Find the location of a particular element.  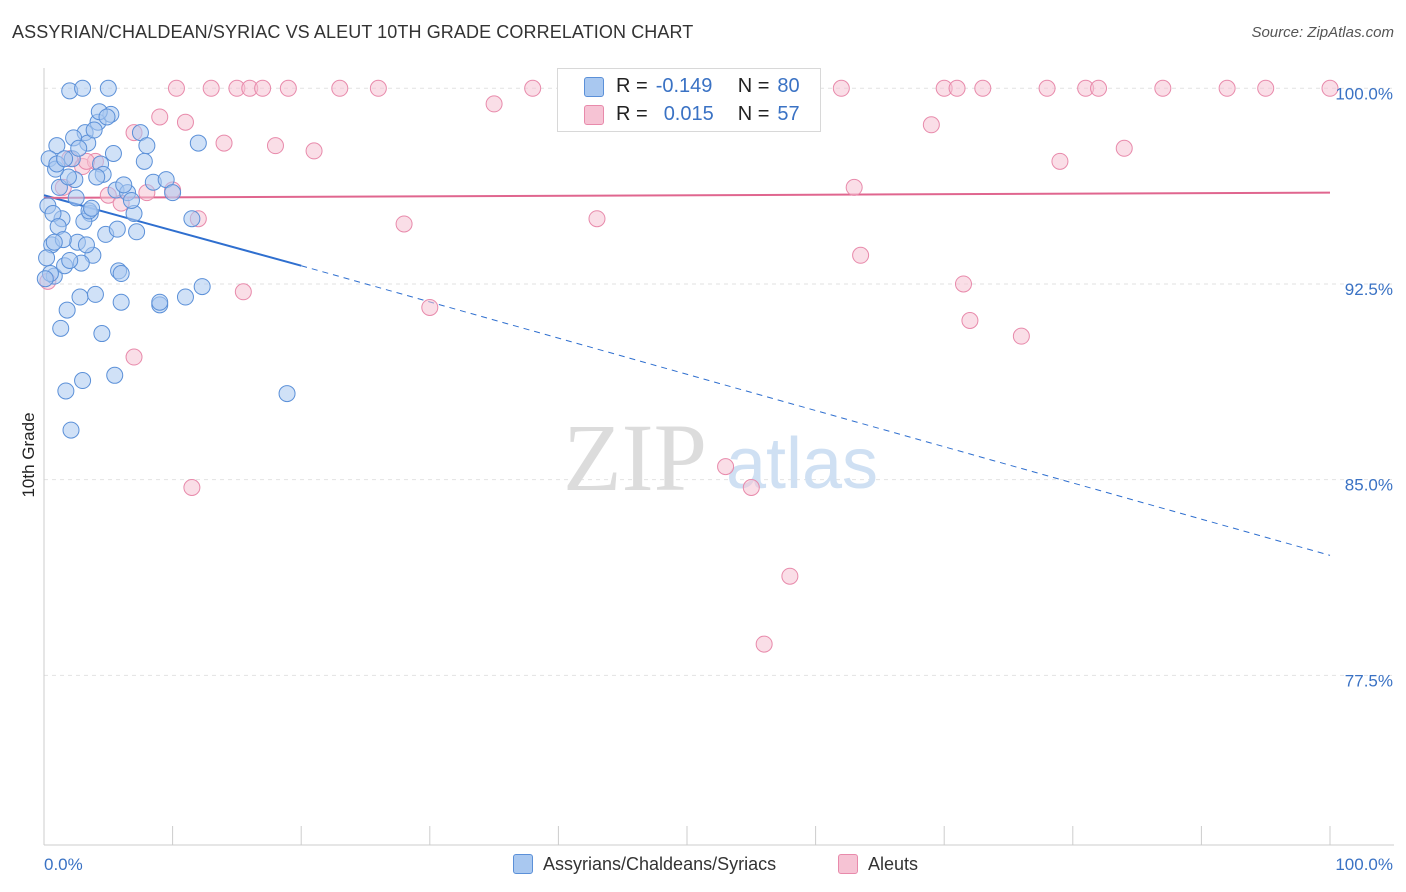

legend-row-blue: R = -0.149 N = 80 is located at coordinates (708, 86).